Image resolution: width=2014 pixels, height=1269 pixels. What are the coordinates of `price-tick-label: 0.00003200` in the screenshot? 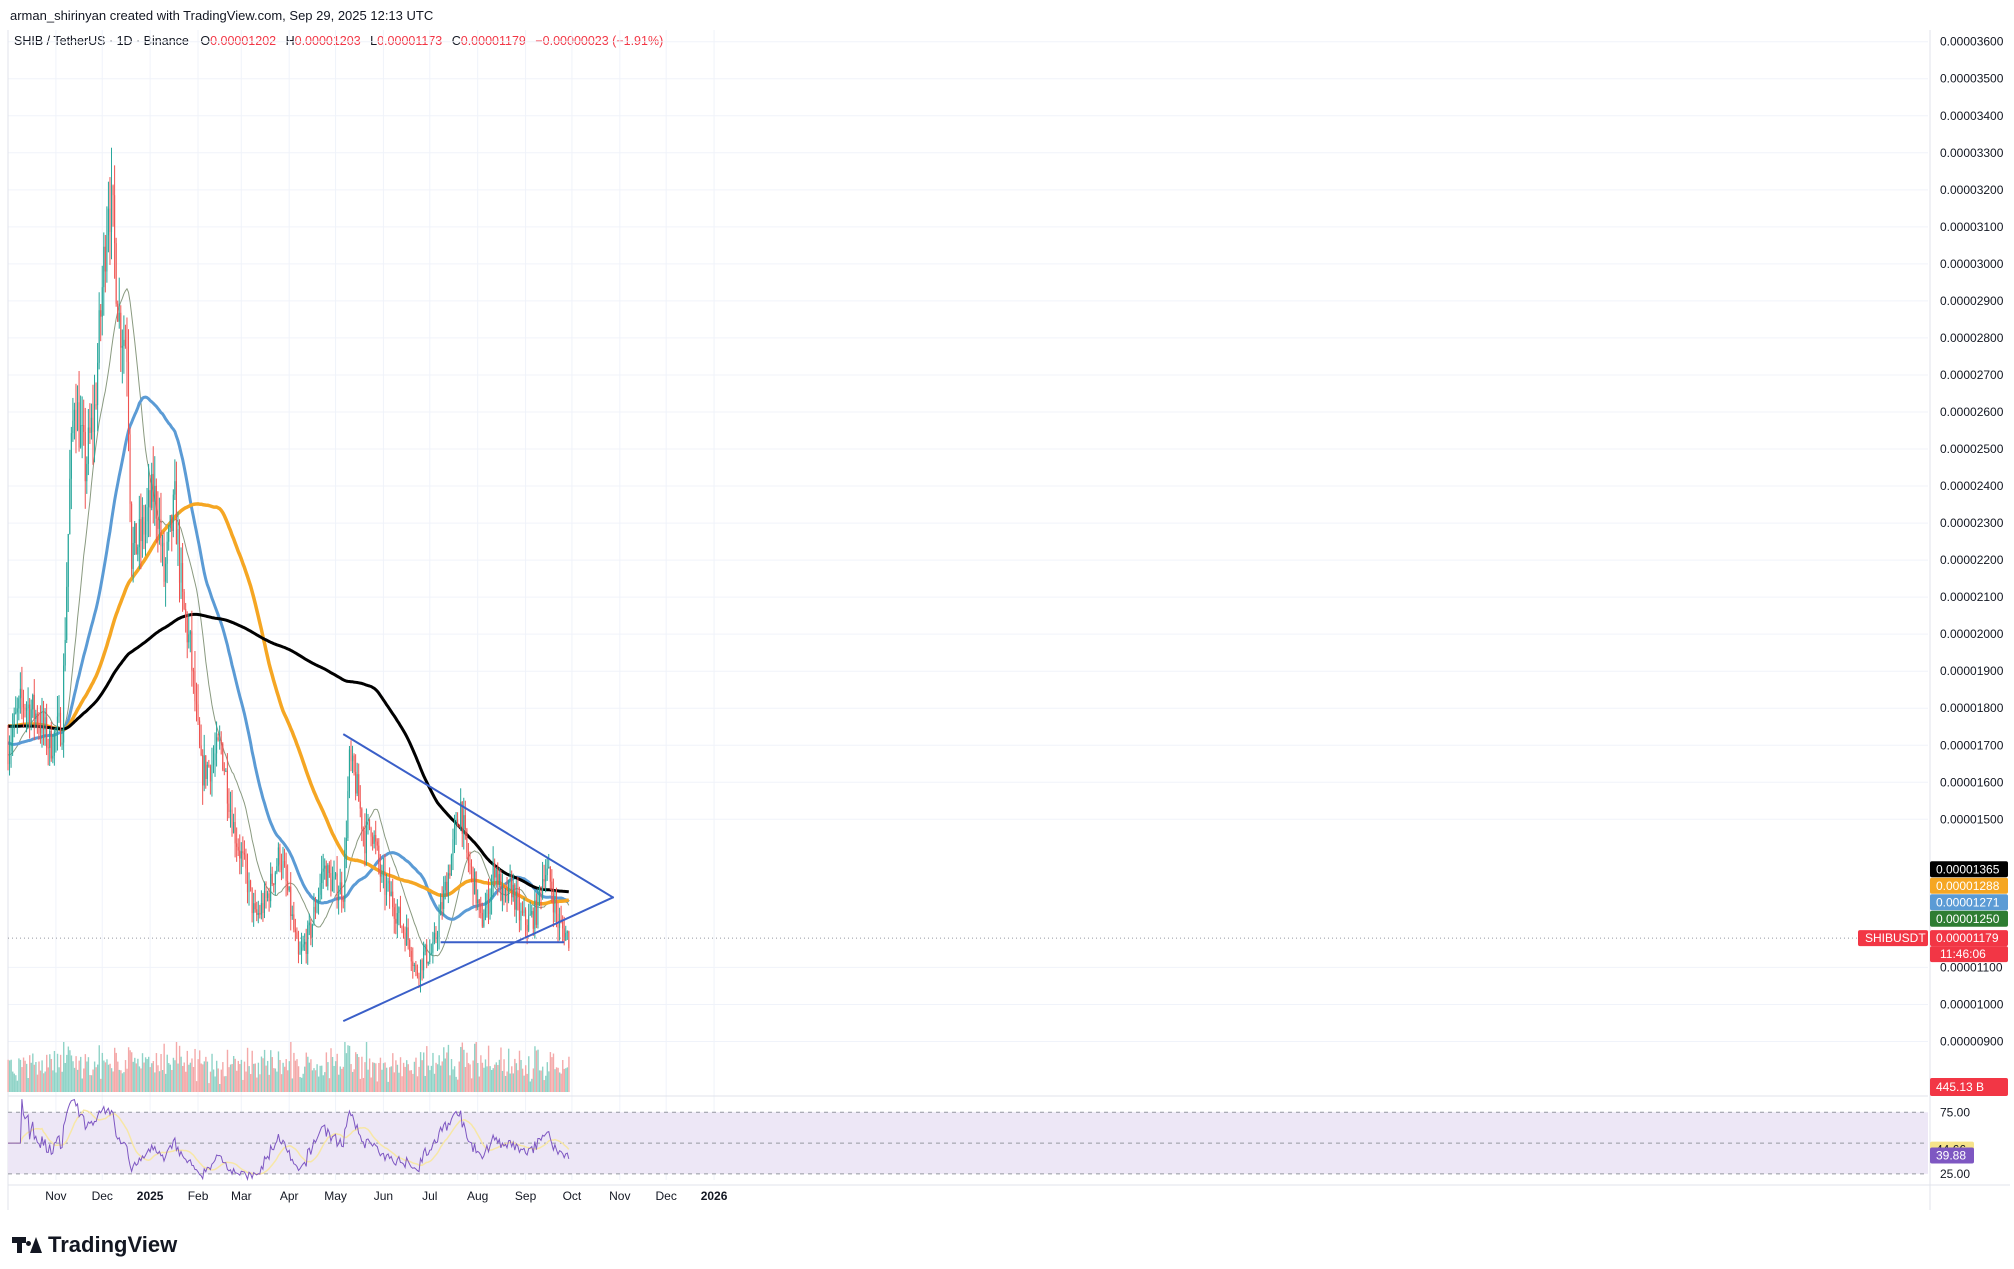 It's located at (1972, 190).